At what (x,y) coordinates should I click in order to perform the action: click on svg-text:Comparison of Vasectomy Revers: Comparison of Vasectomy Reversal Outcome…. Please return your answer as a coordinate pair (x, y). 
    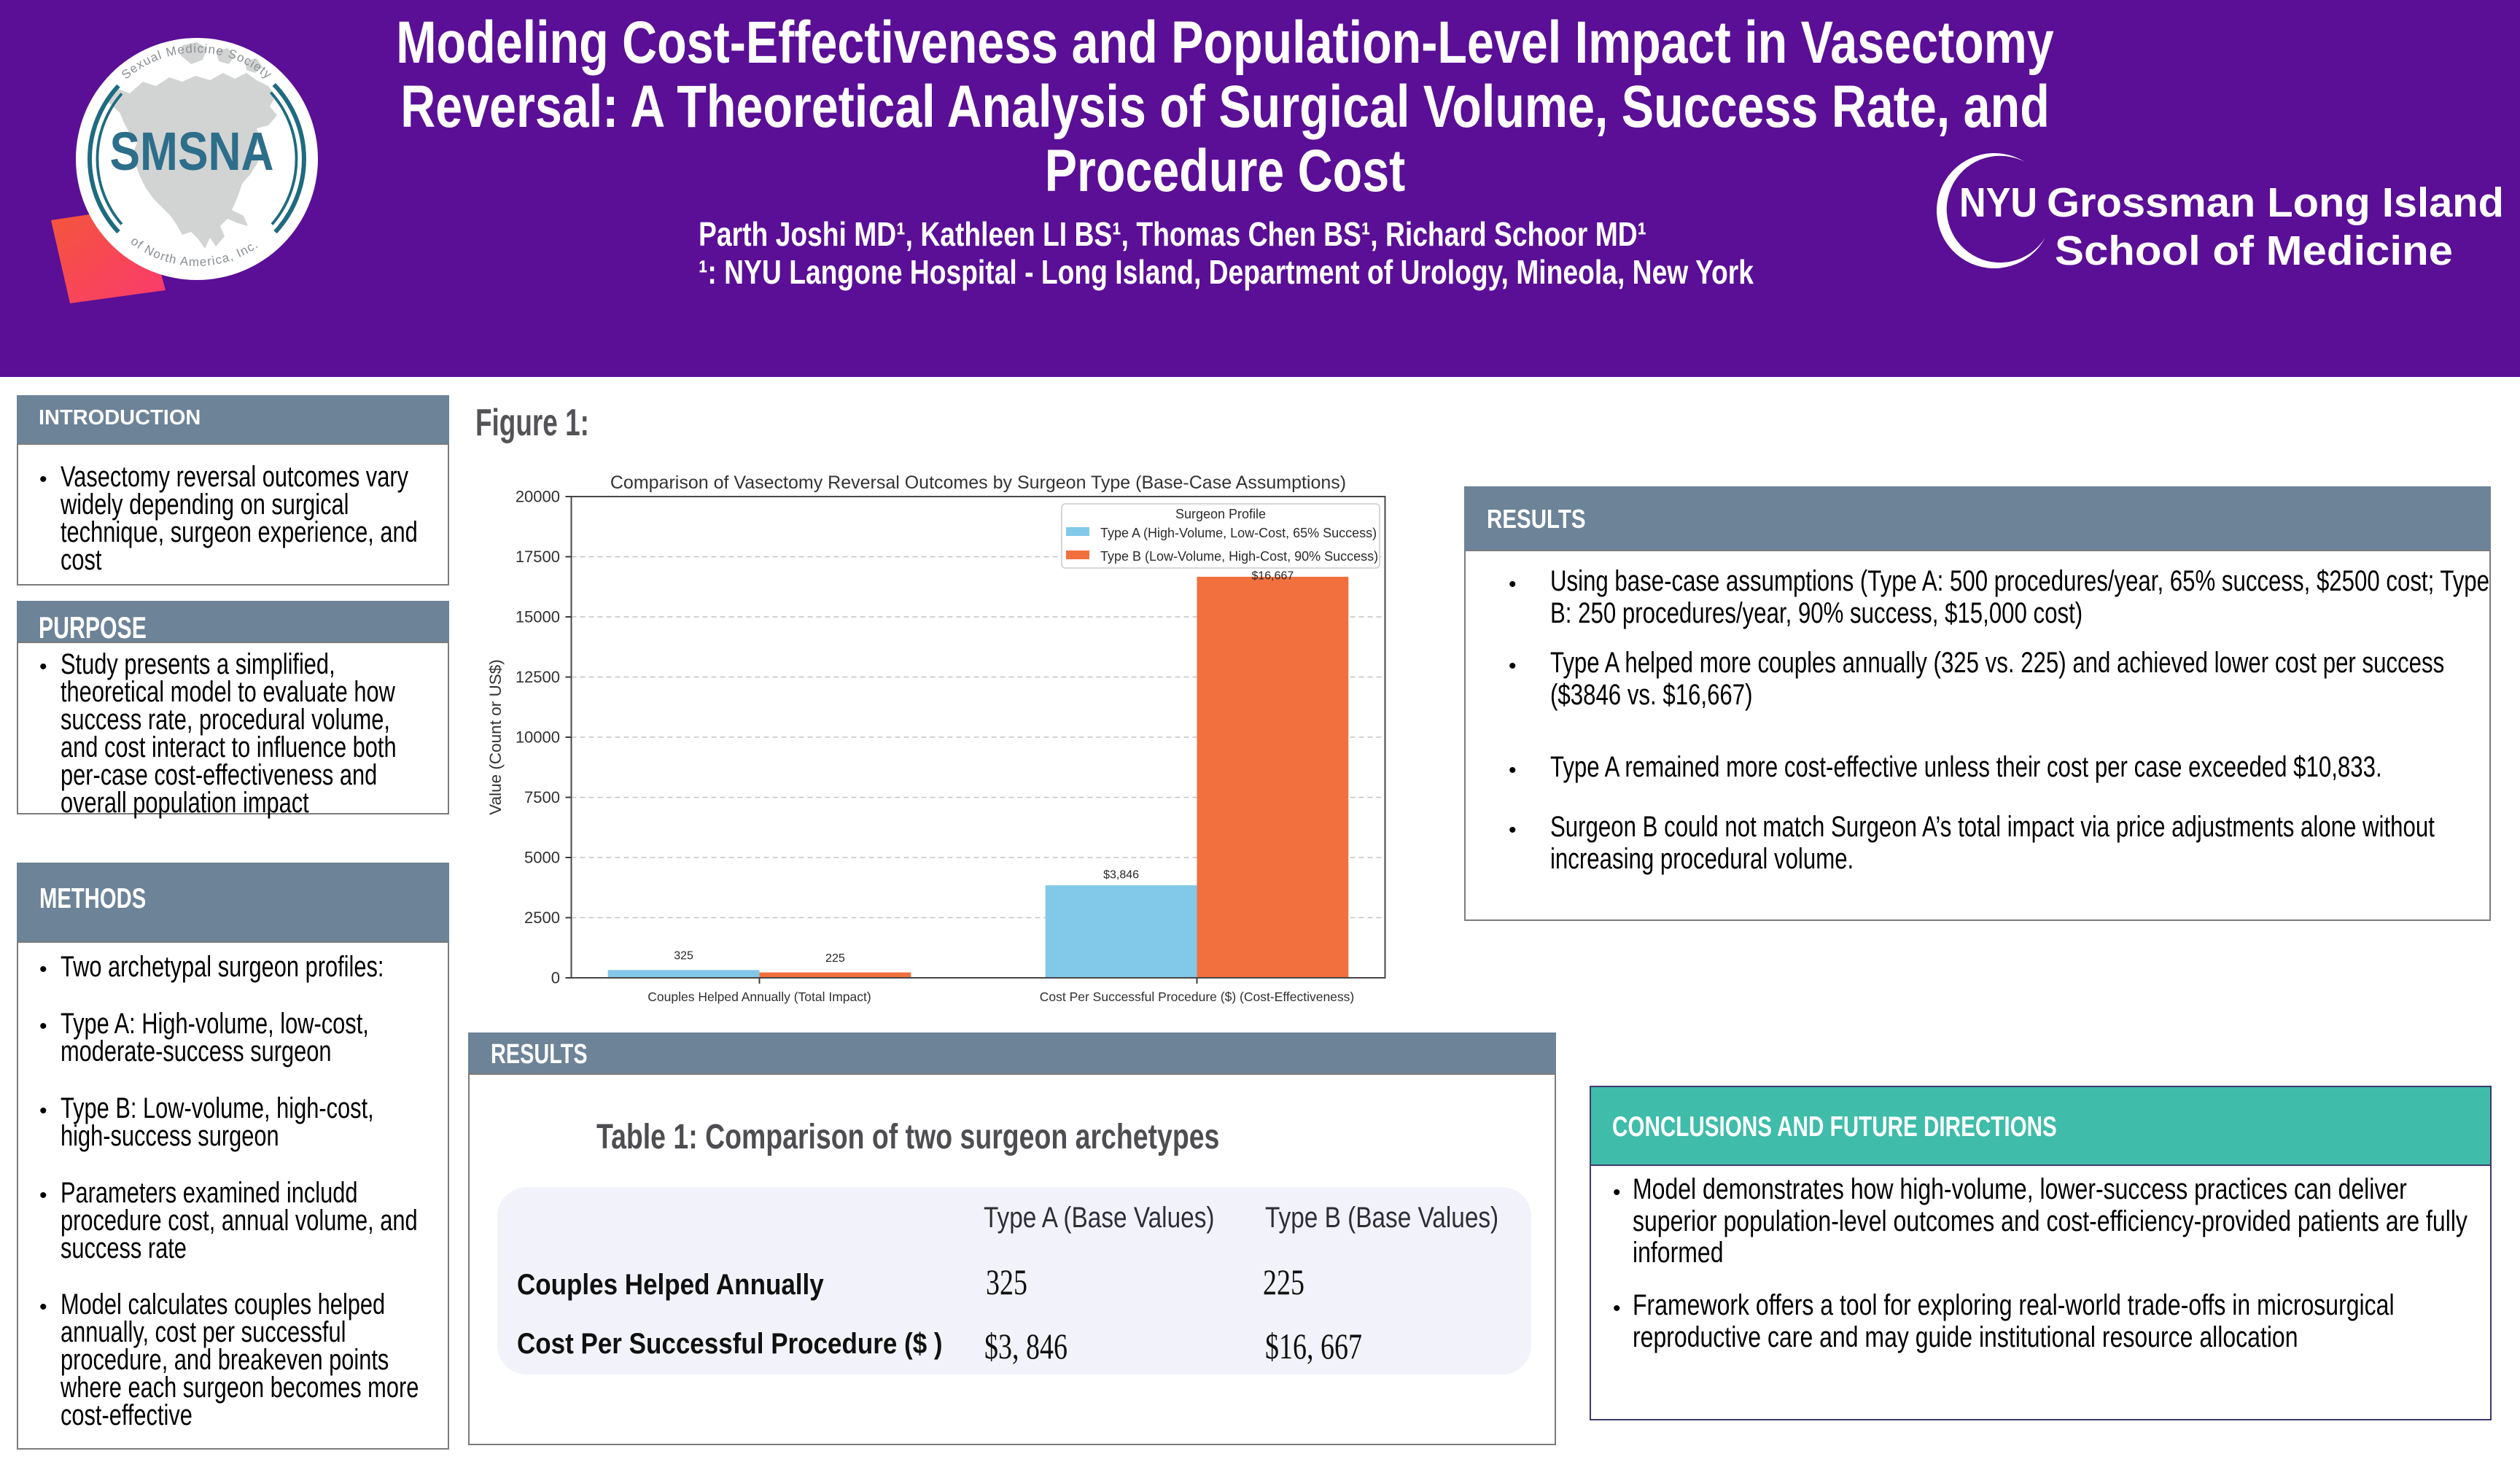
    Looking at the image, I should click on (978, 482).